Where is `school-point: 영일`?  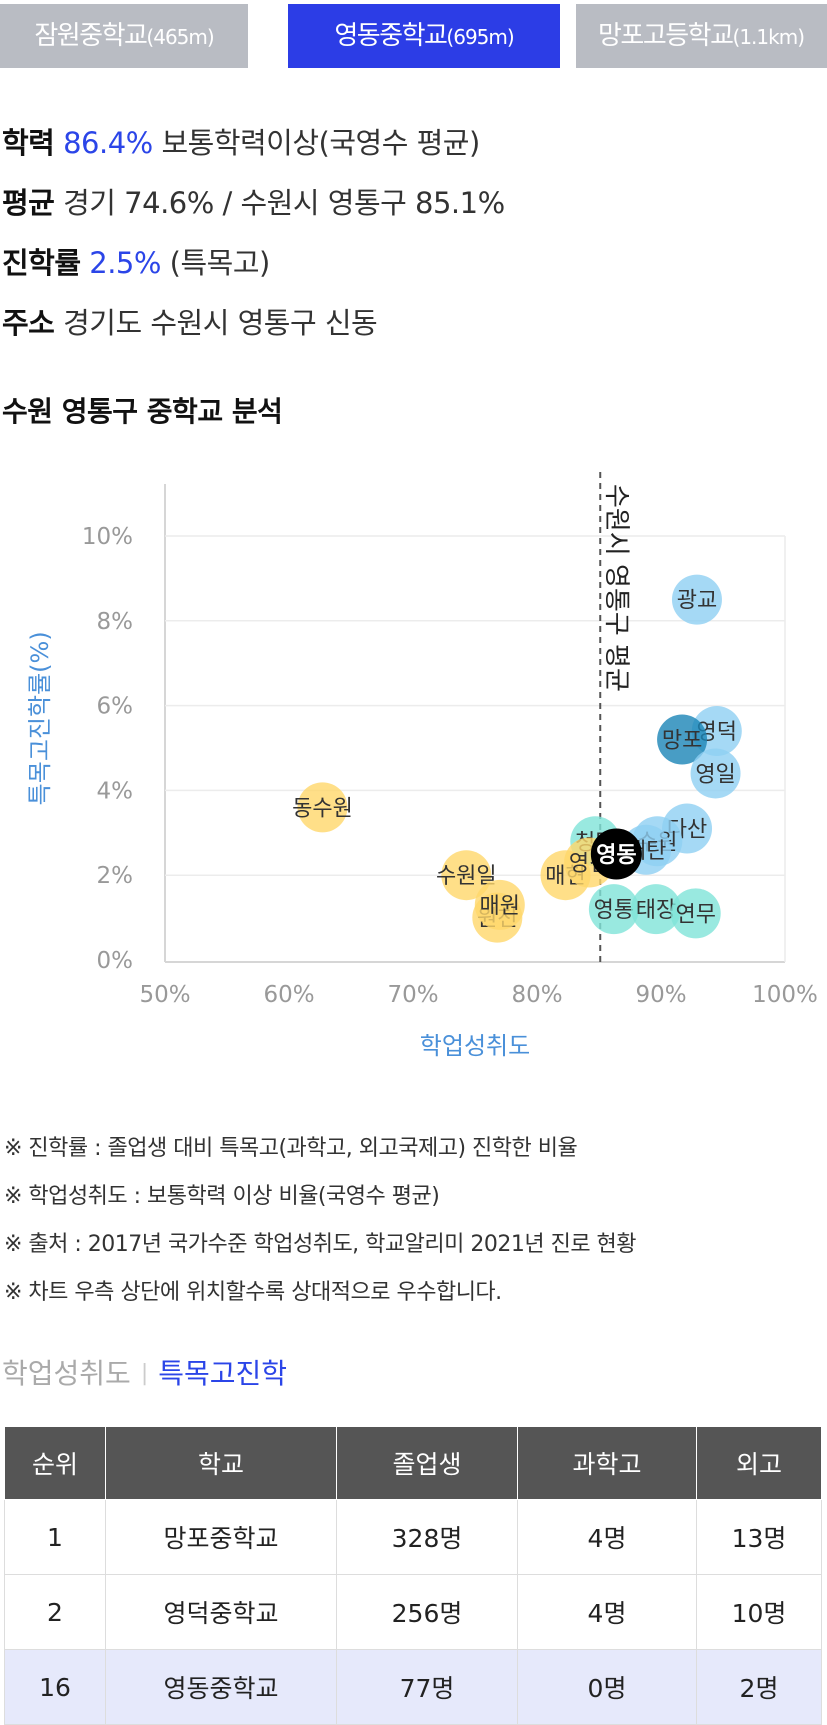 school-point: 영일 is located at coordinates (715, 773).